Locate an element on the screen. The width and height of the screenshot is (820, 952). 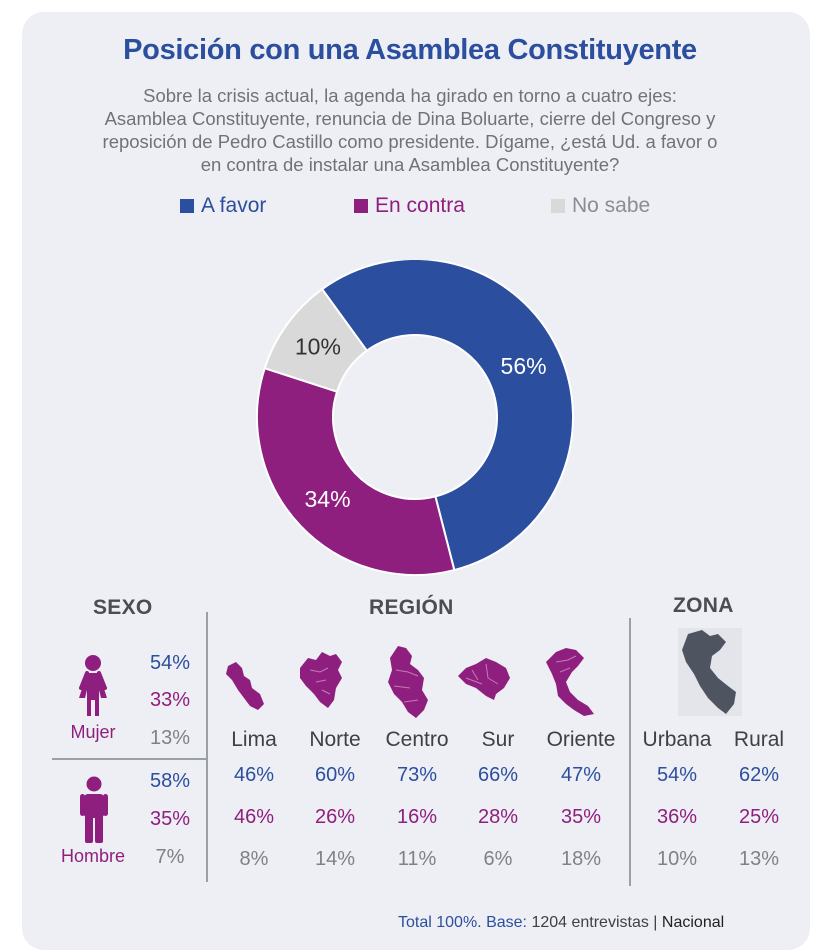
region-label-centro: Centro is located at coordinates (417, 739).